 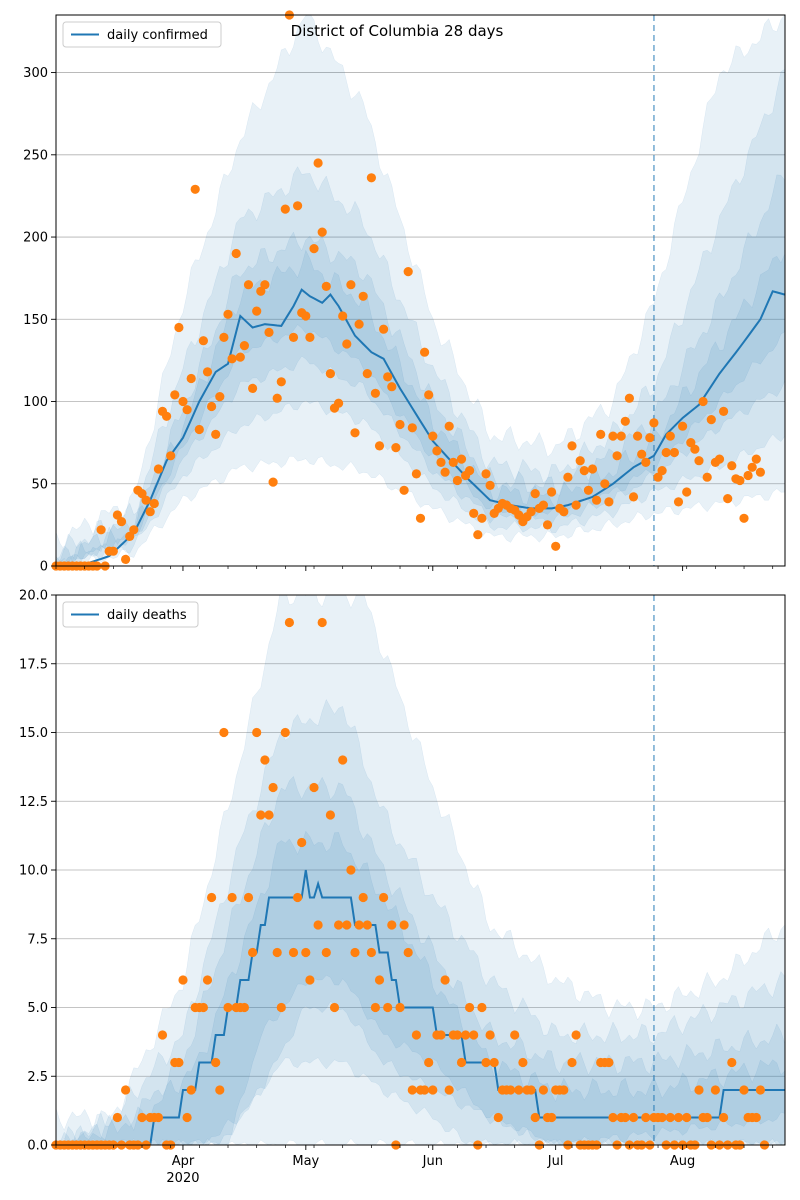 I want to click on y-tick-label: 300, so click(x=35, y=73).